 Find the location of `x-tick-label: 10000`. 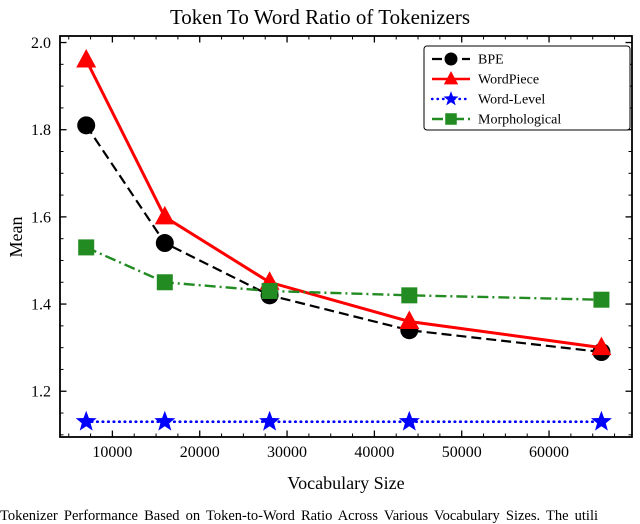

x-tick-label: 10000 is located at coordinates (112, 452).